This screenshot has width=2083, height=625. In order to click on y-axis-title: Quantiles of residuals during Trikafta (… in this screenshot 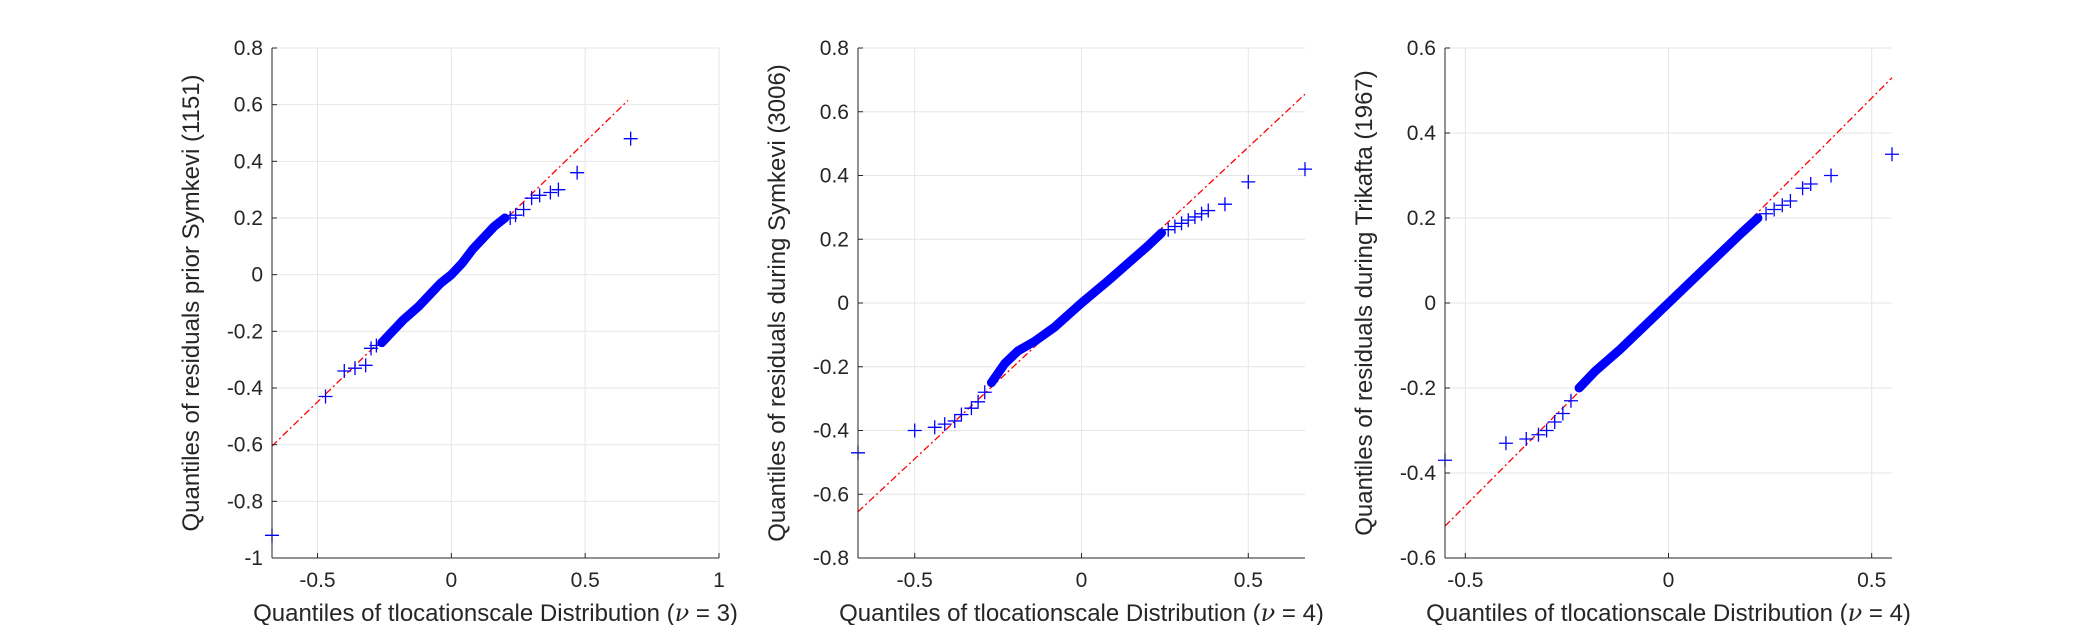, I will do `click(1364, 303)`.